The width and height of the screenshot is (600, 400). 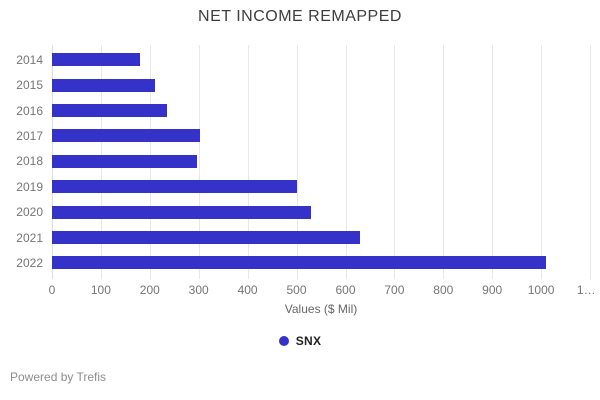 I want to click on x-tick-label: 1000, so click(x=541, y=290).